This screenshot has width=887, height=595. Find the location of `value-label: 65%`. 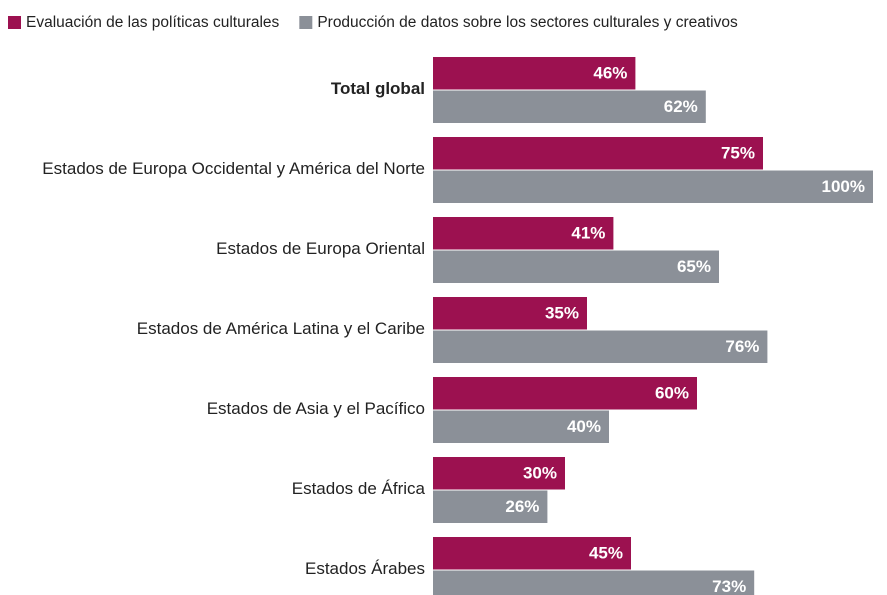

value-label: 65% is located at coordinates (694, 266).